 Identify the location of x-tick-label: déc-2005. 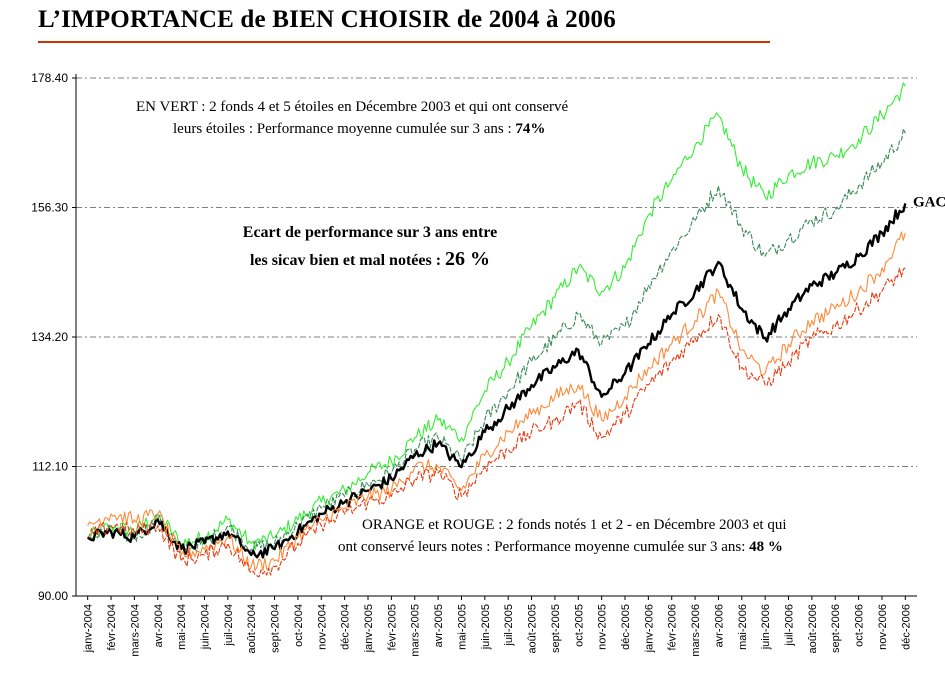
(626, 627).